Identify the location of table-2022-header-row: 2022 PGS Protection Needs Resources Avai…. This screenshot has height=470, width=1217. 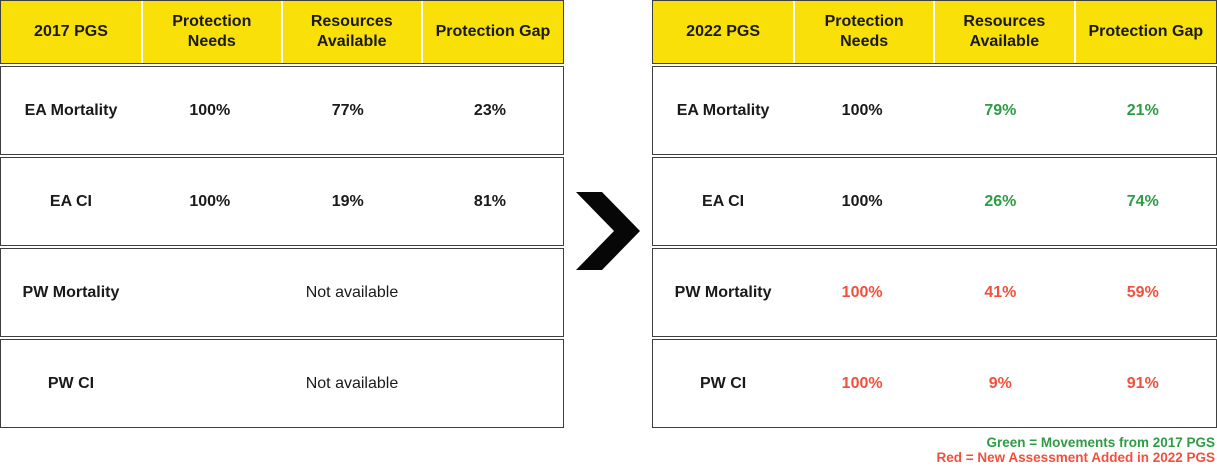
(934, 32).